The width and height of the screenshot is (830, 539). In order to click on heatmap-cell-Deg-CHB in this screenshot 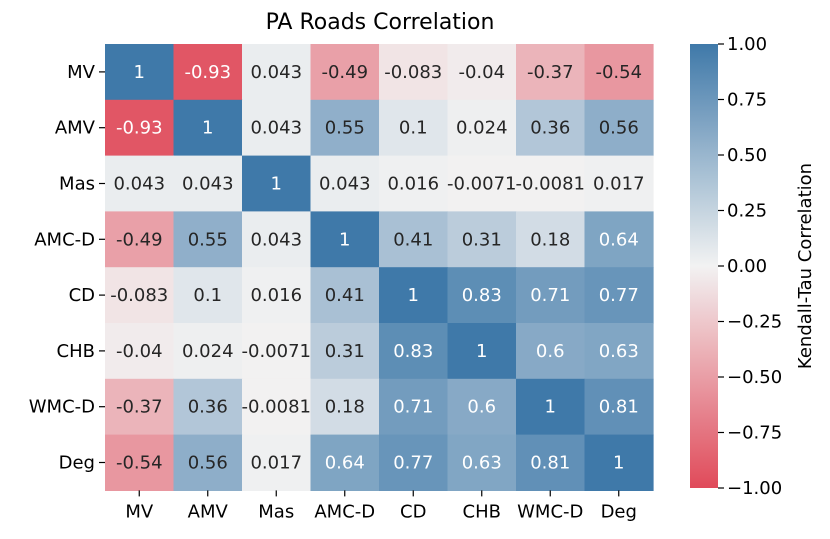, I will do `click(482, 462)`.